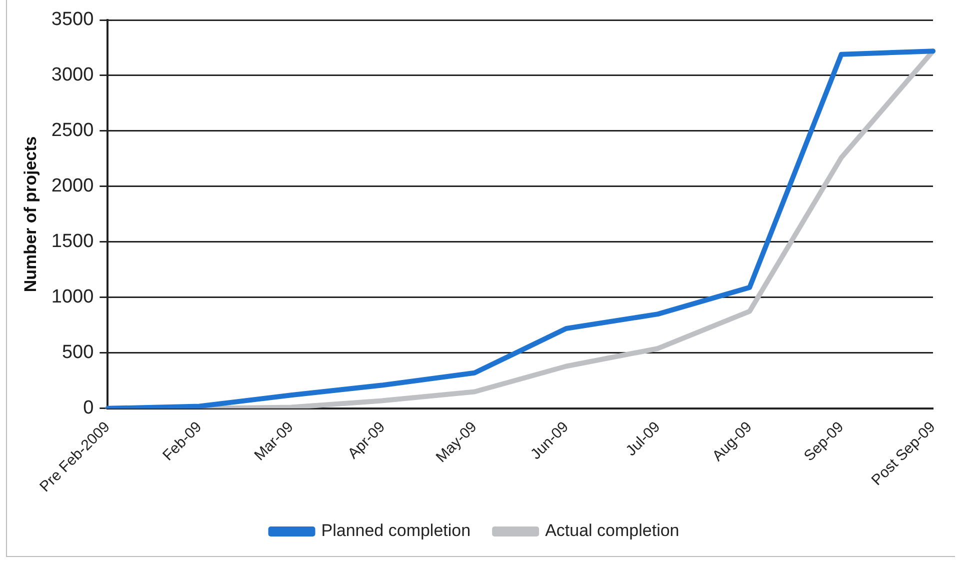 Image resolution: width=958 pixels, height=562 pixels. I want to click on y-tick-label: 2500, so click(72, 131).